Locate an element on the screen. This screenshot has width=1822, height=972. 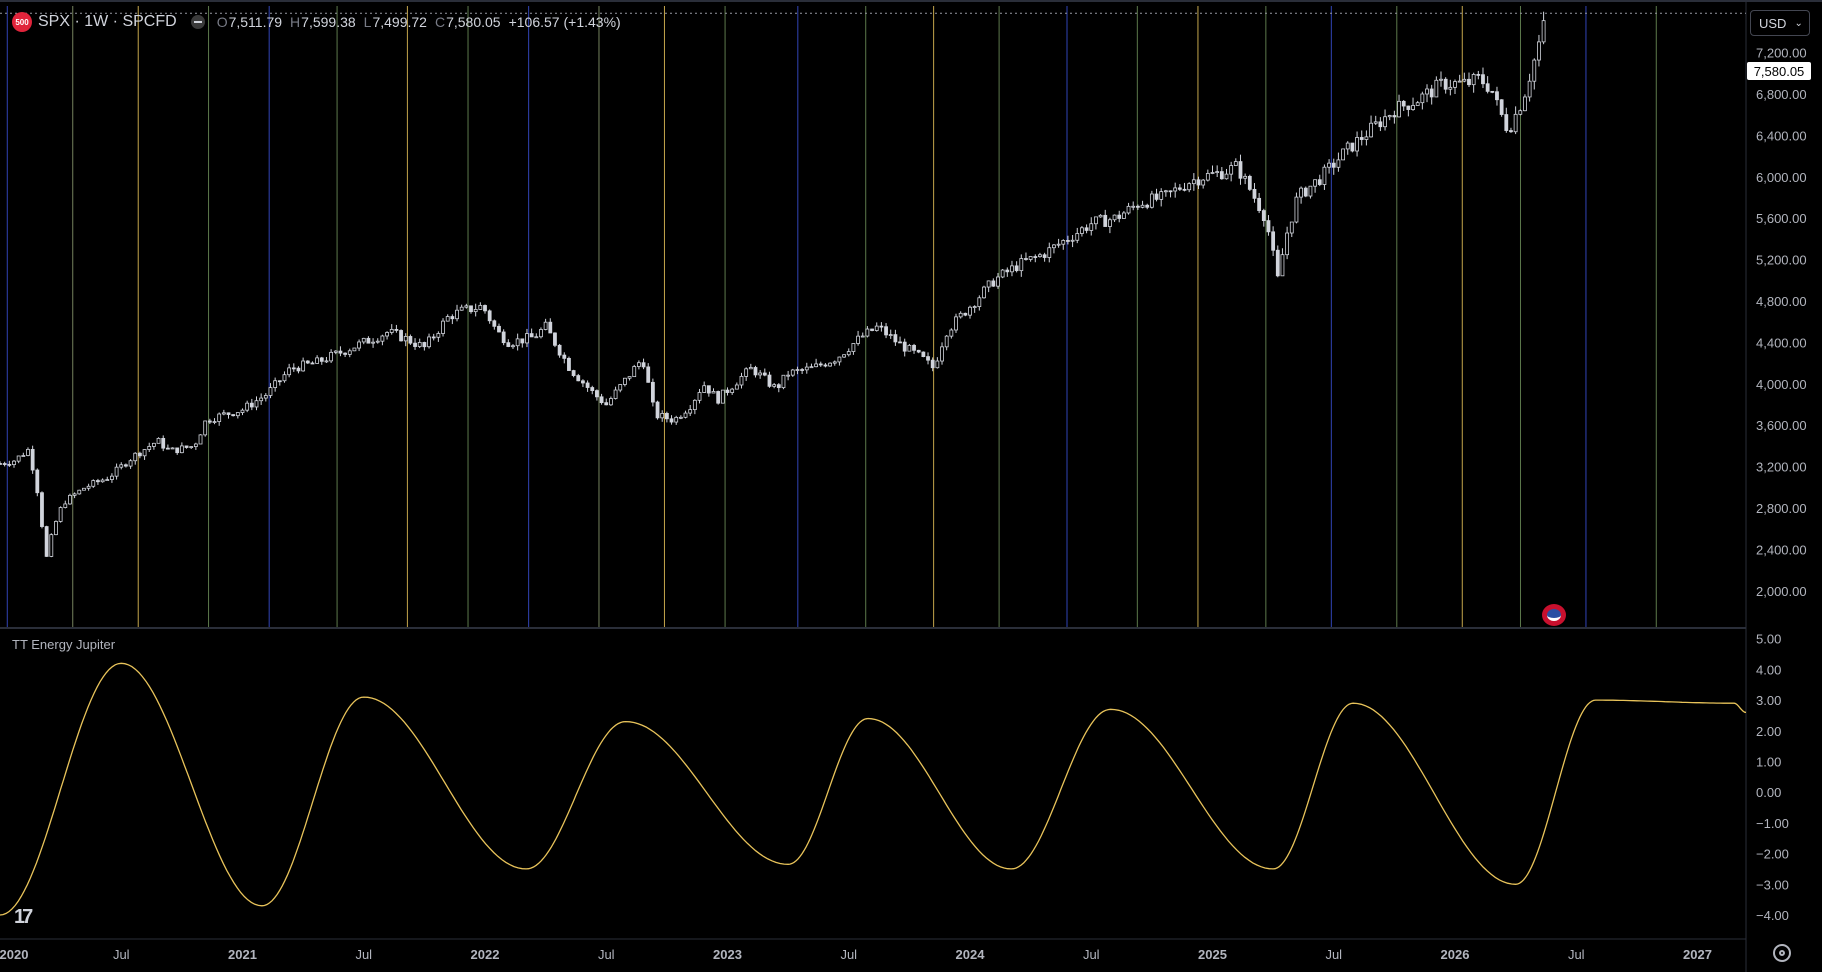
gear-icon is located at coordinates (1782, 953).